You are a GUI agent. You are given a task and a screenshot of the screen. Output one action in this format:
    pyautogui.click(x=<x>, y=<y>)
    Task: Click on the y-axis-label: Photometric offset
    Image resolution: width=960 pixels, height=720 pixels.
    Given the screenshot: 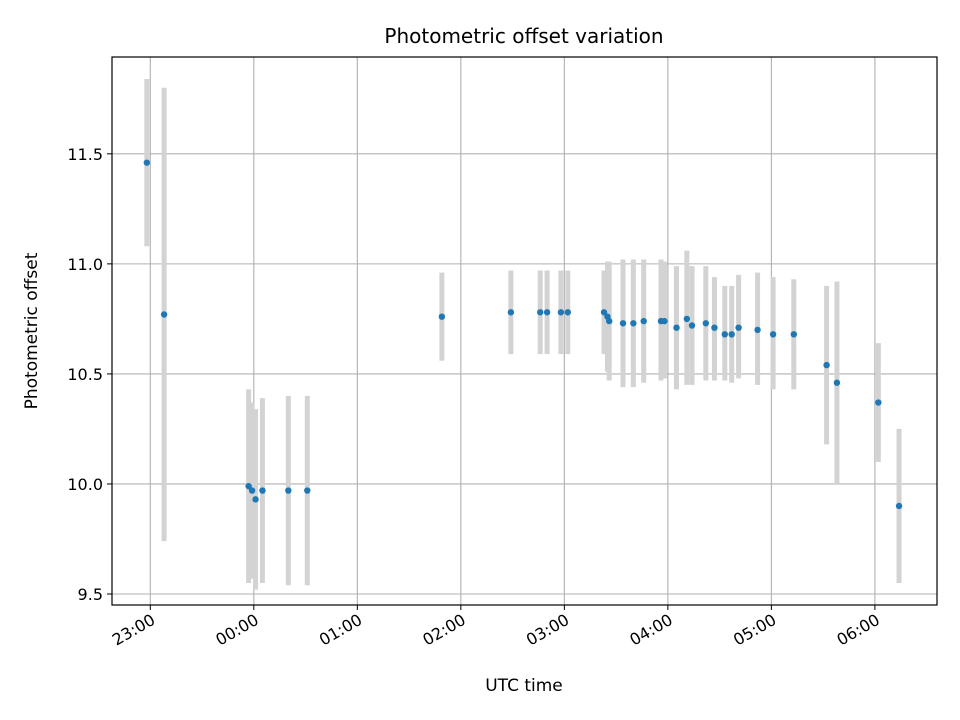 What is the action you would take?
    pyautogui.click(x=32, y=330)
    